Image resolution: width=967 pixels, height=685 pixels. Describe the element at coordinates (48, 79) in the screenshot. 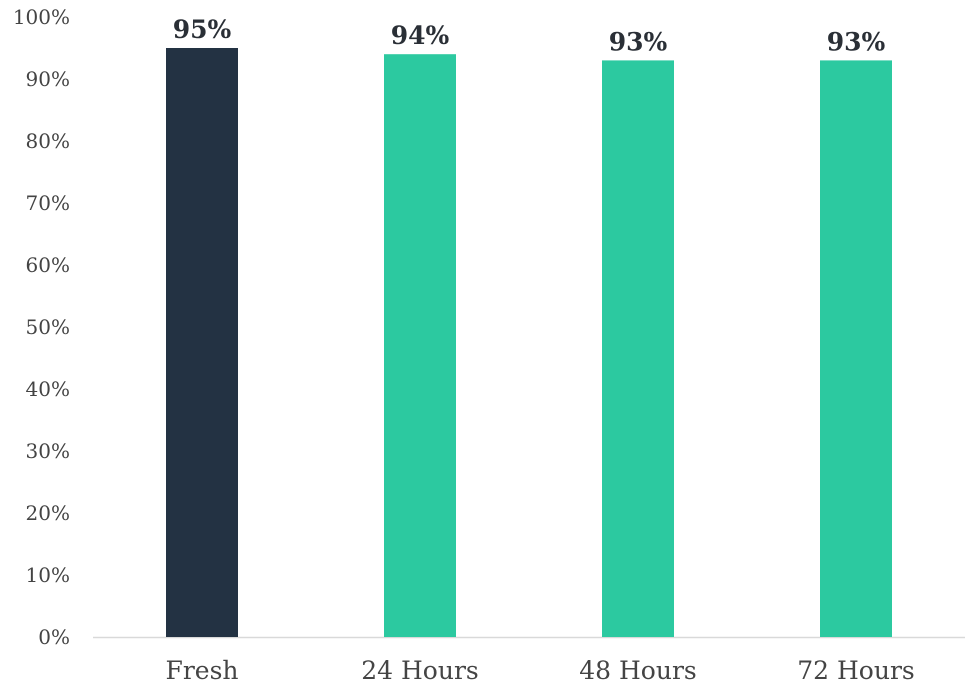

I see `y-tick-label: 90%` at that location.